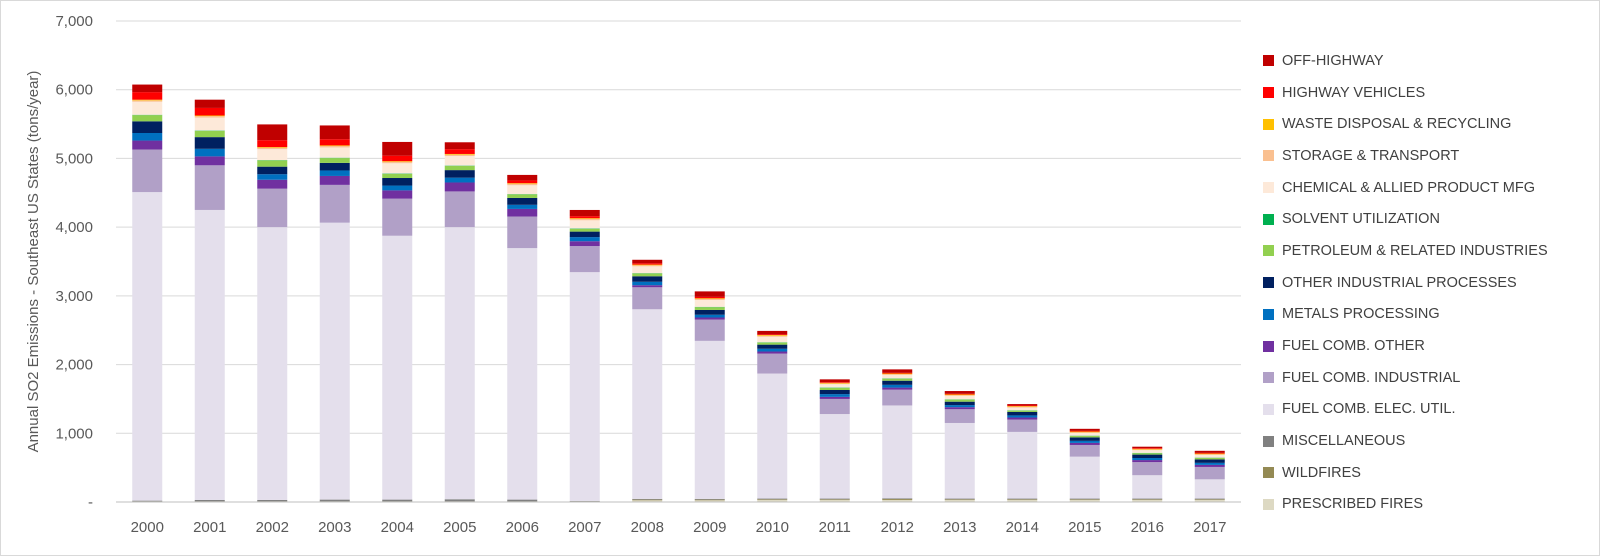  I want to click on y-tick-label: 2,000, so click(74, 365).